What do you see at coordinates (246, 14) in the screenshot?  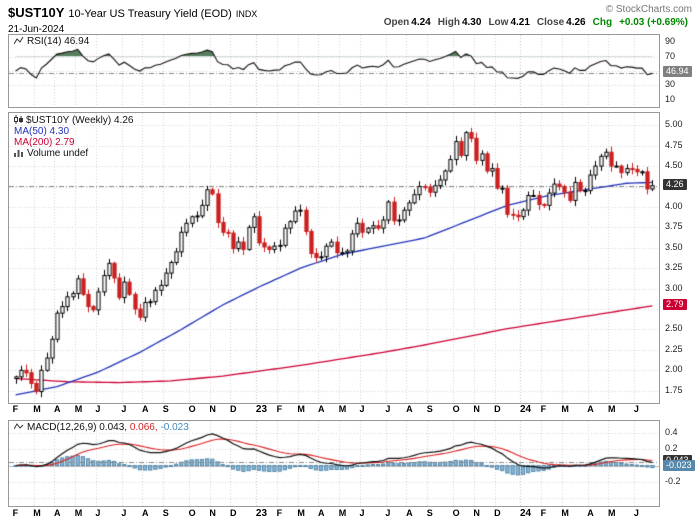 I see `exchange-label: INDX` at bounding box center [246, 14].